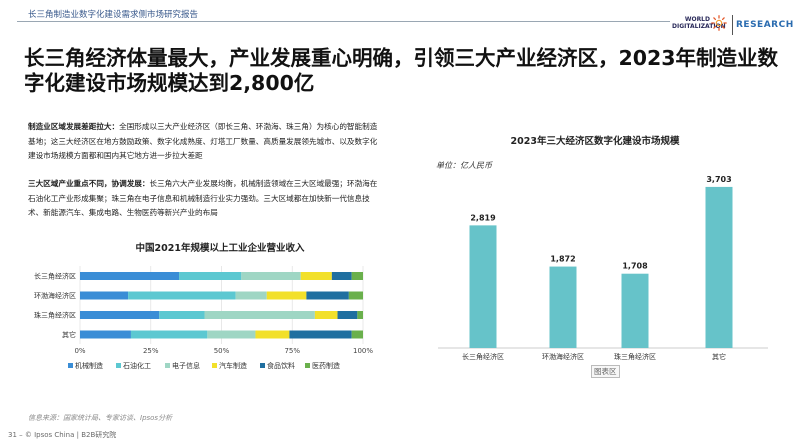  I want to click on vbar-value-label: 3,703, so click(718, 179).